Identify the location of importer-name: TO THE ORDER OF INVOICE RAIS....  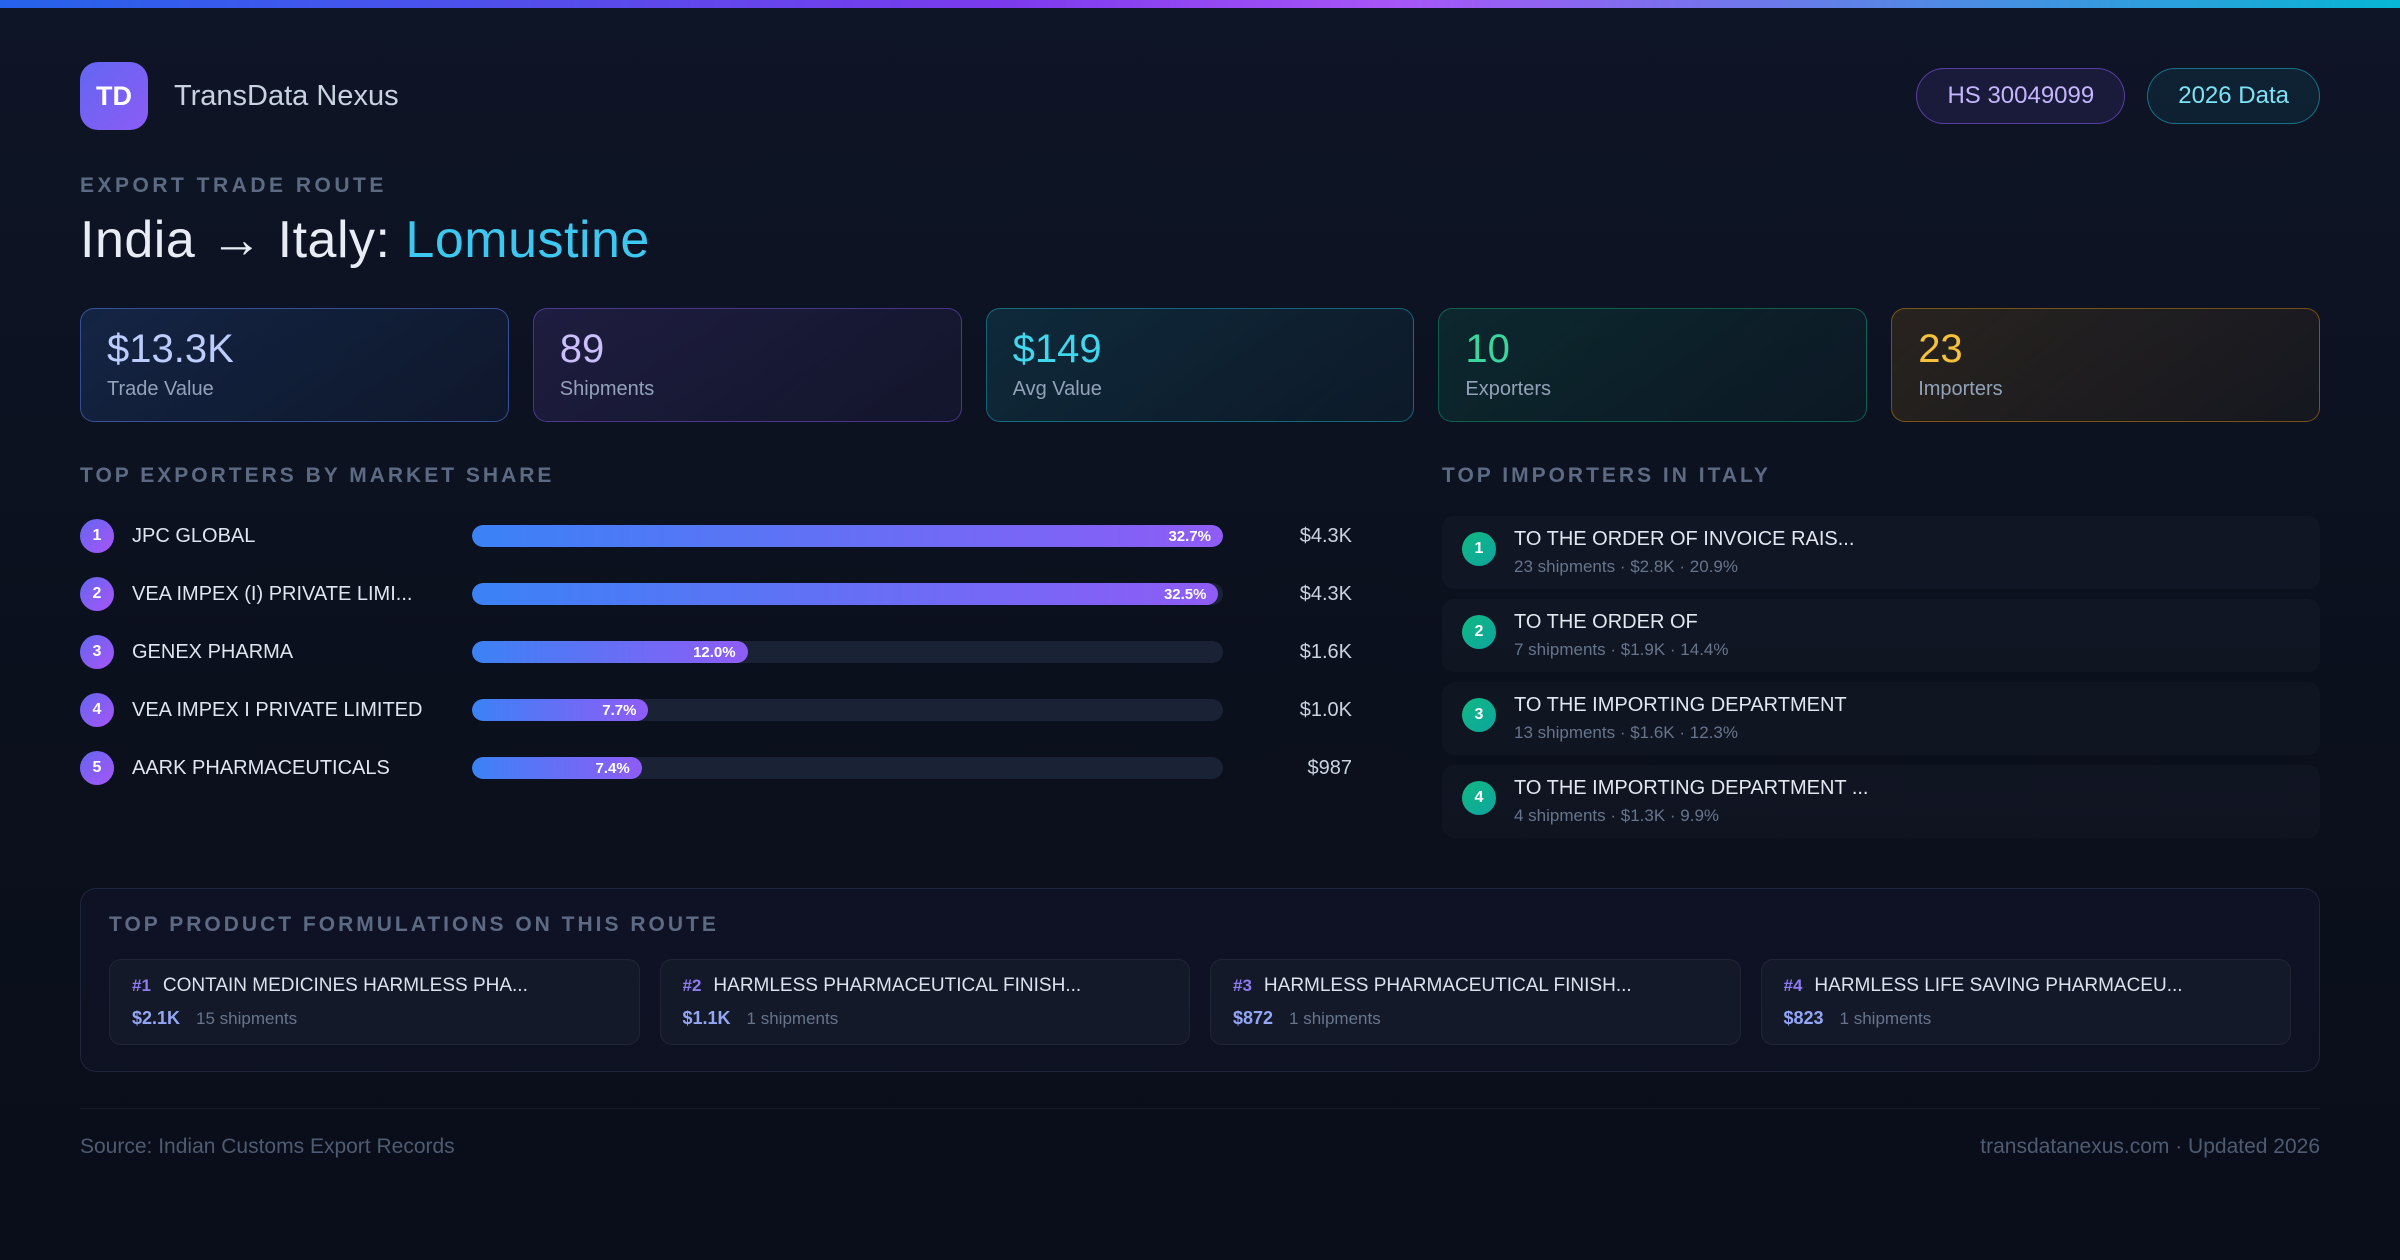
(1684, 539).